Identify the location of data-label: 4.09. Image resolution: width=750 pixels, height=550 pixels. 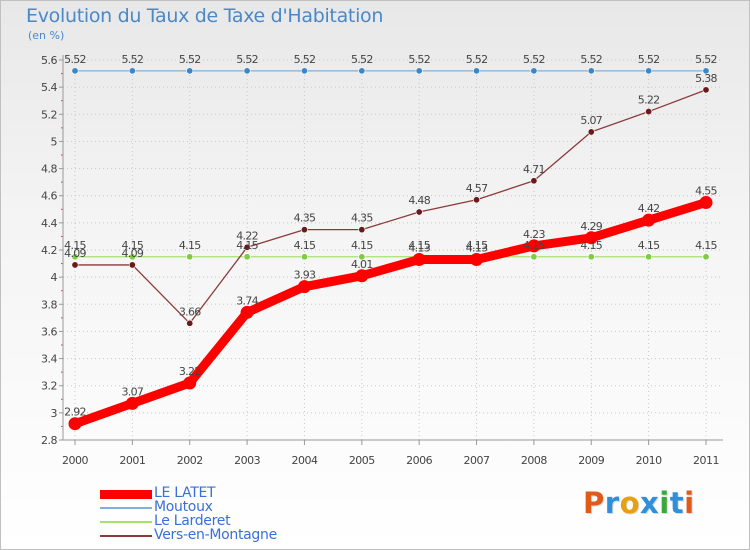
(75, 253).